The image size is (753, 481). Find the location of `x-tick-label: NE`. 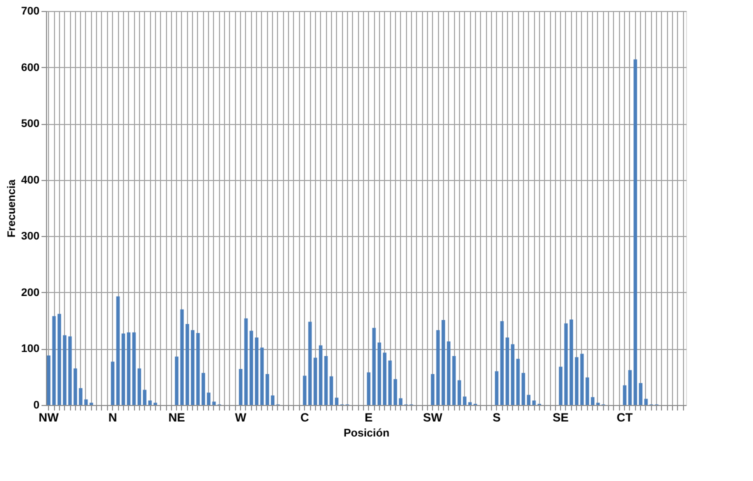

x-tick-label: NE is located at coordinates (177, 417).